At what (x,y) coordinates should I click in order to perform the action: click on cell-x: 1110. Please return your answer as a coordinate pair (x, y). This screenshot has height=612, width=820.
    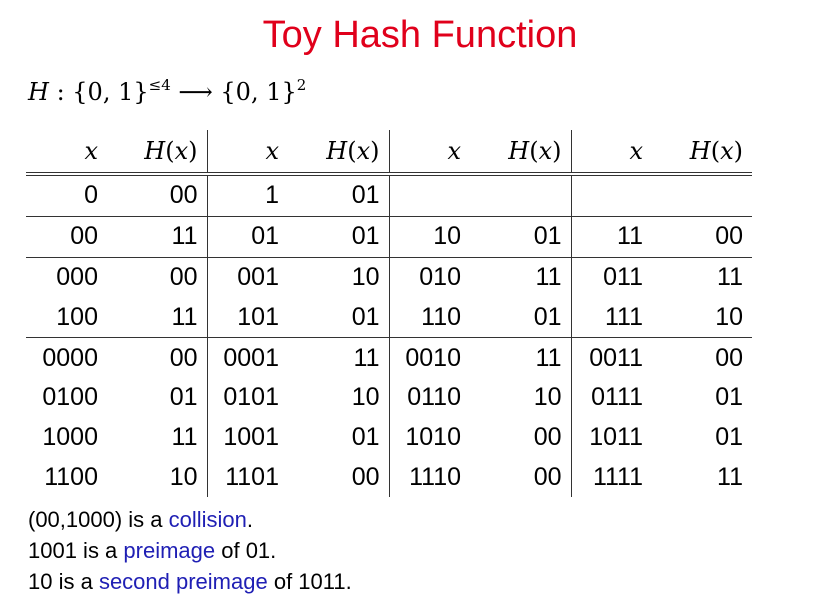
    Looking at the image, I should click on (435, 476).